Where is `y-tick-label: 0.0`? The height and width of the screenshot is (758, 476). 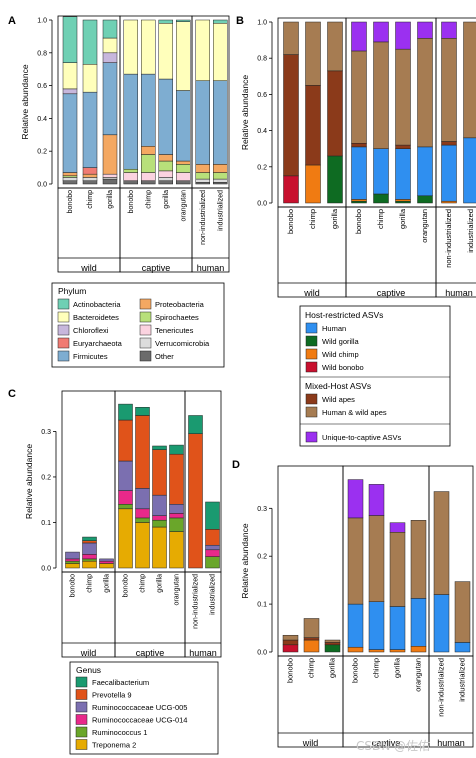 y-tick-label: 0.0 is located at coordinates (262, 204).